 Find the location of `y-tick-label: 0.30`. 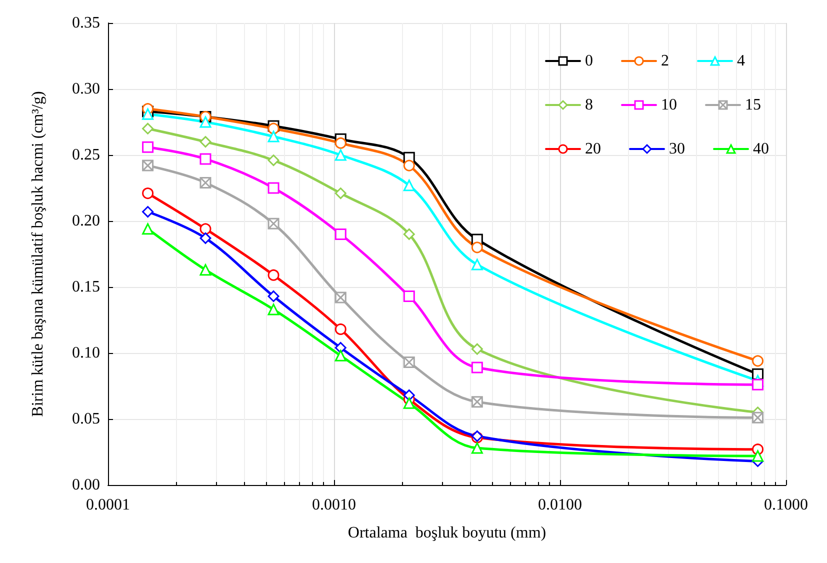

y-tick-label: 0.30 is located at coordinates (86, 89).